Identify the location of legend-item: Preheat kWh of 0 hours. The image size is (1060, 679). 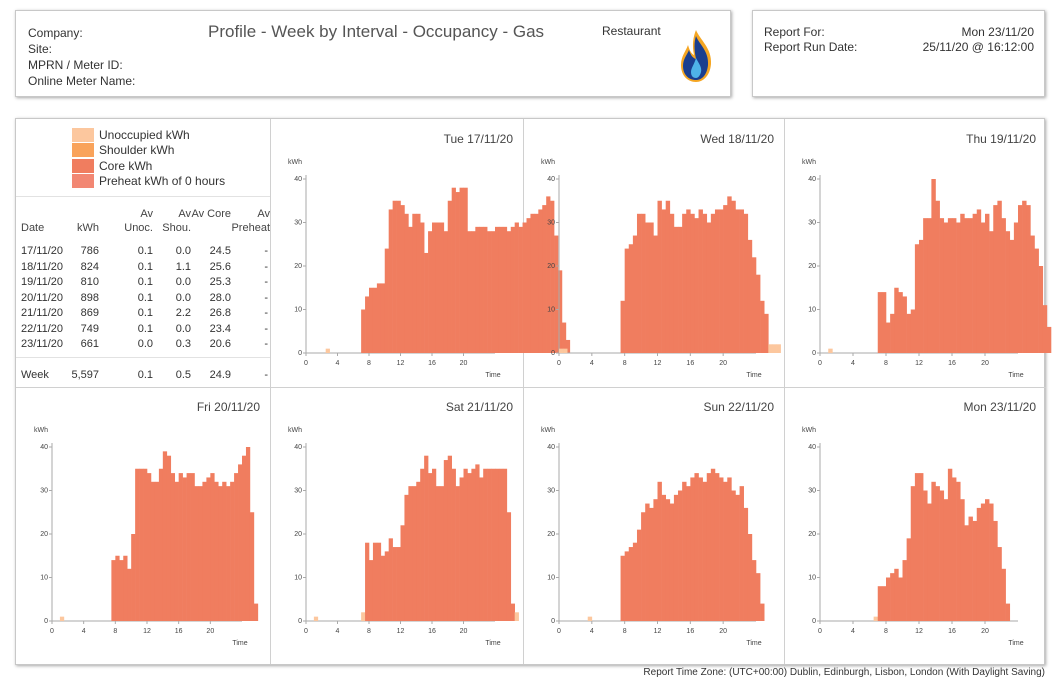
(148, 182).